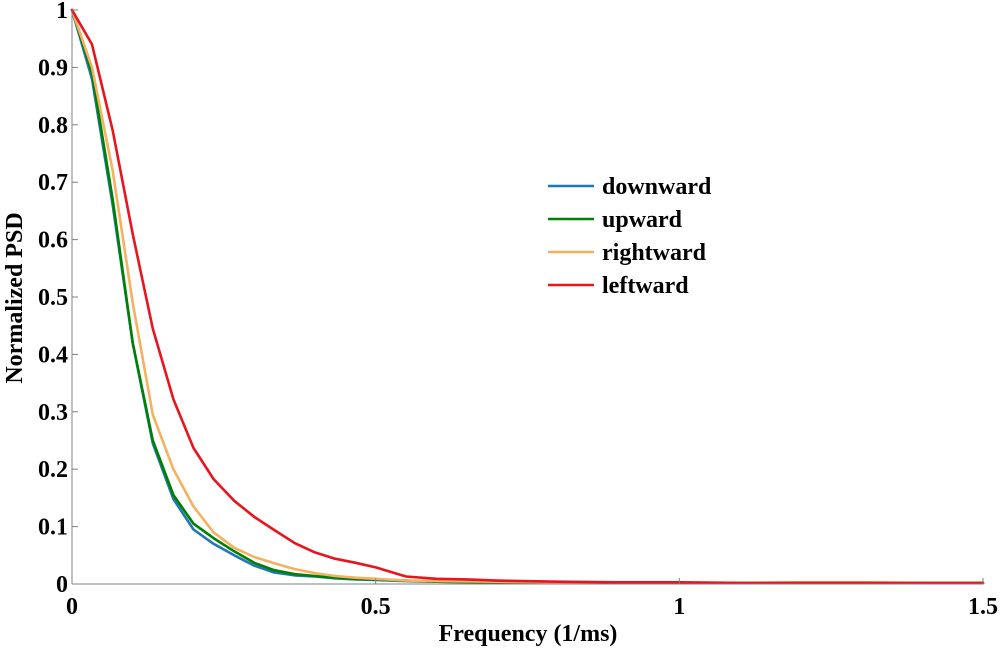 Image resolution: width=1000 pixels, height=649 pixels. What do you see at coordinates (376, 607) in the screenshot?
I see `x-tick-label: 0.5` at bounding box center [376, 607].